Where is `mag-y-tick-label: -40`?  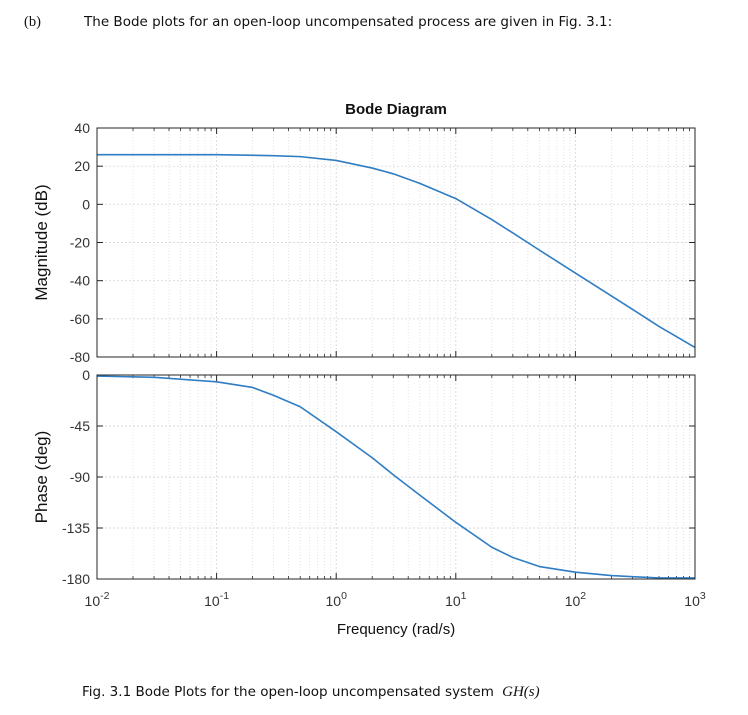
mag-y-tick-label: -40 is located at coordinates (80, 281).